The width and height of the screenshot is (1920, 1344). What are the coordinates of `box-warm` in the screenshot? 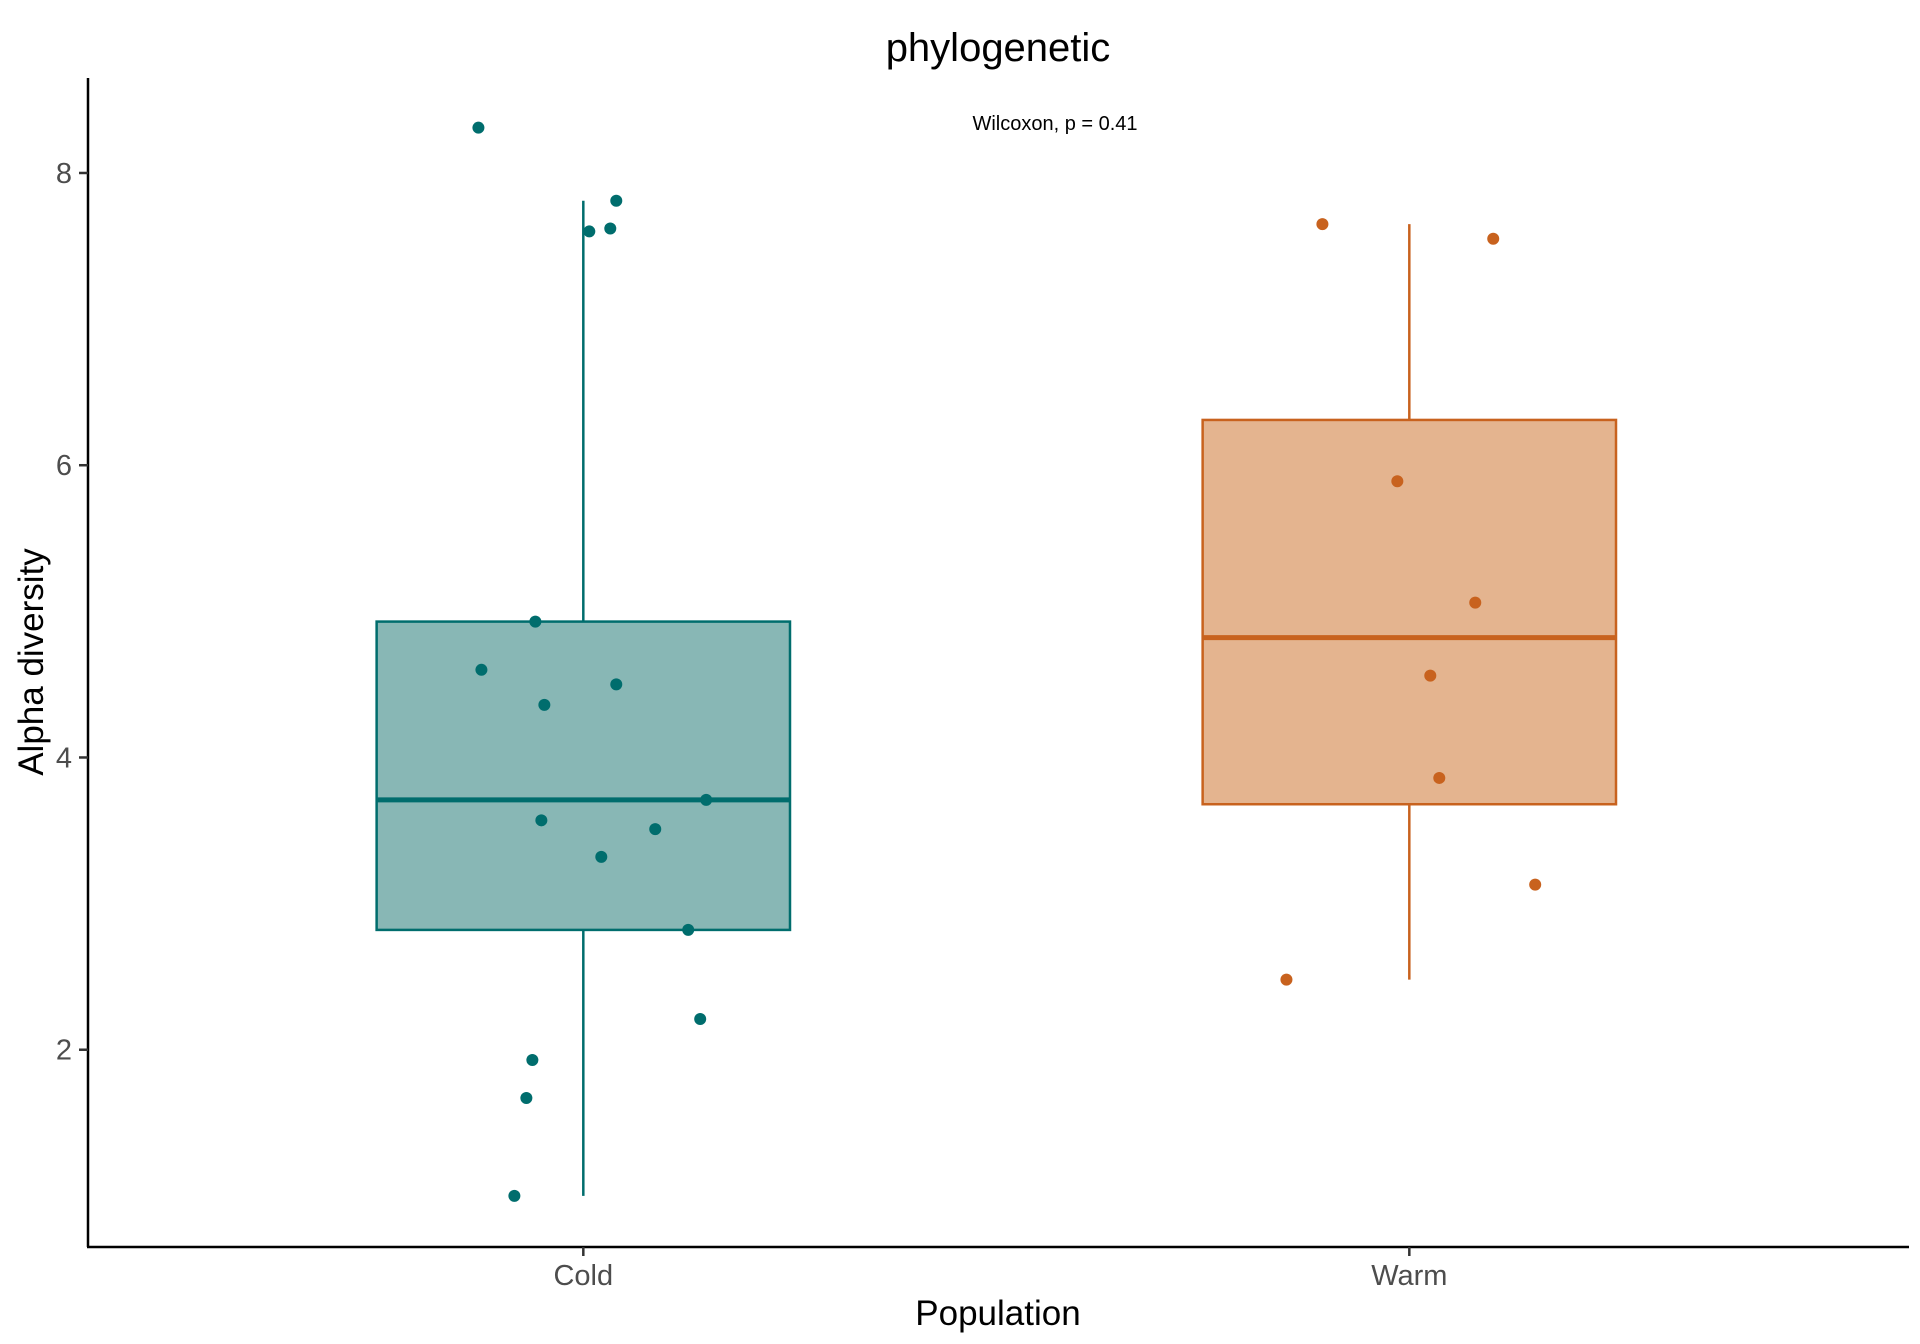 It's located at (1409, 612).